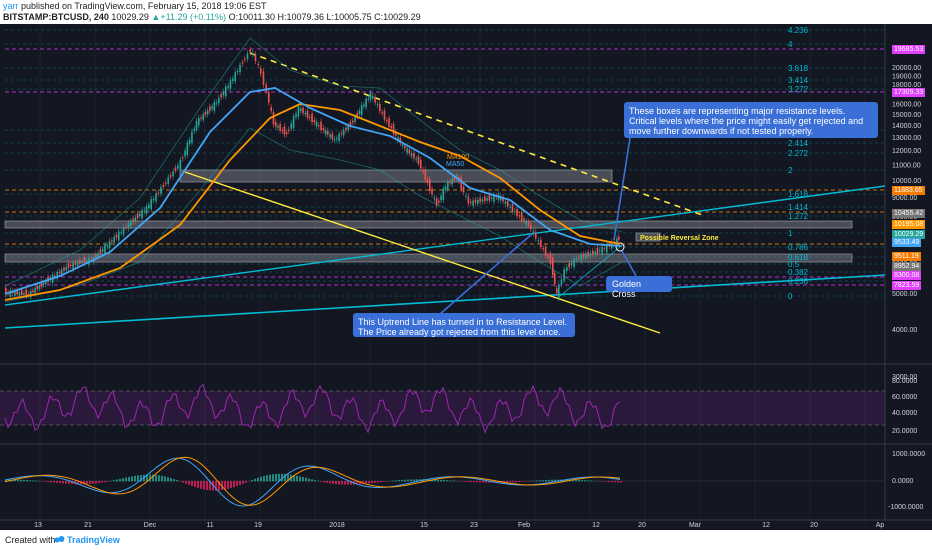  What do you see at coordinates (790, 233) in the screenshot?
I see `fib-level-label: 1` at bounding box center [790, 233].